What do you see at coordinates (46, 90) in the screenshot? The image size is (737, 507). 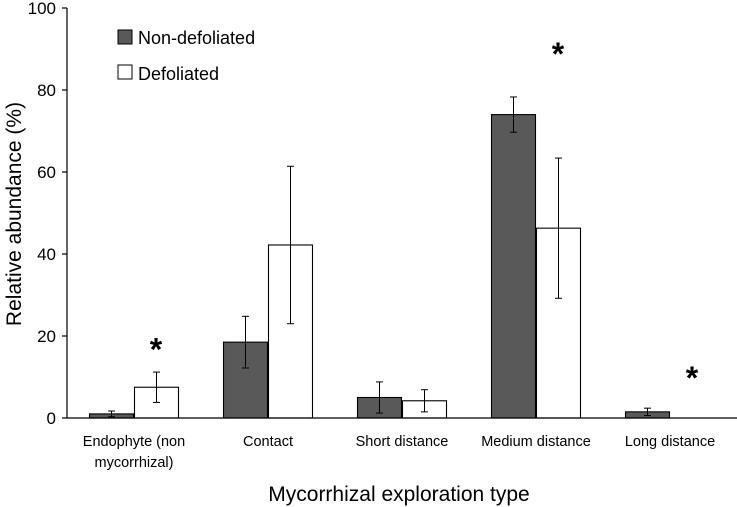 I see `y-tick-label: 80` at bounding box center [46, 90].